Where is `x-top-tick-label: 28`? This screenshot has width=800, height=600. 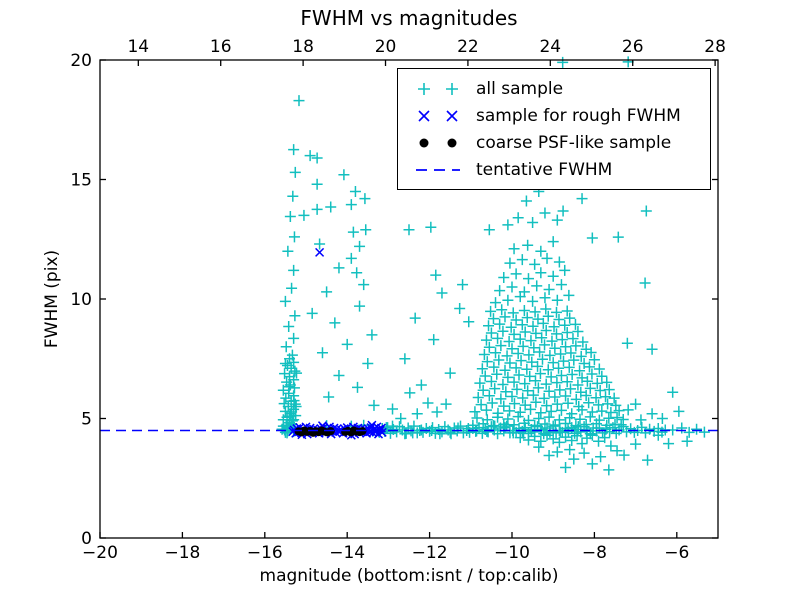 x-top-tick-label: 28 is located at coordinates (715, 47).